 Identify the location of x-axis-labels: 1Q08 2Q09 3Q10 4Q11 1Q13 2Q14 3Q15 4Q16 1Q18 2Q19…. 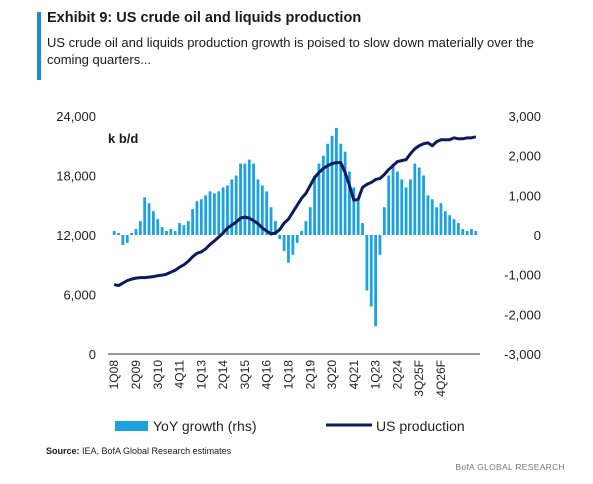
(277, 378).